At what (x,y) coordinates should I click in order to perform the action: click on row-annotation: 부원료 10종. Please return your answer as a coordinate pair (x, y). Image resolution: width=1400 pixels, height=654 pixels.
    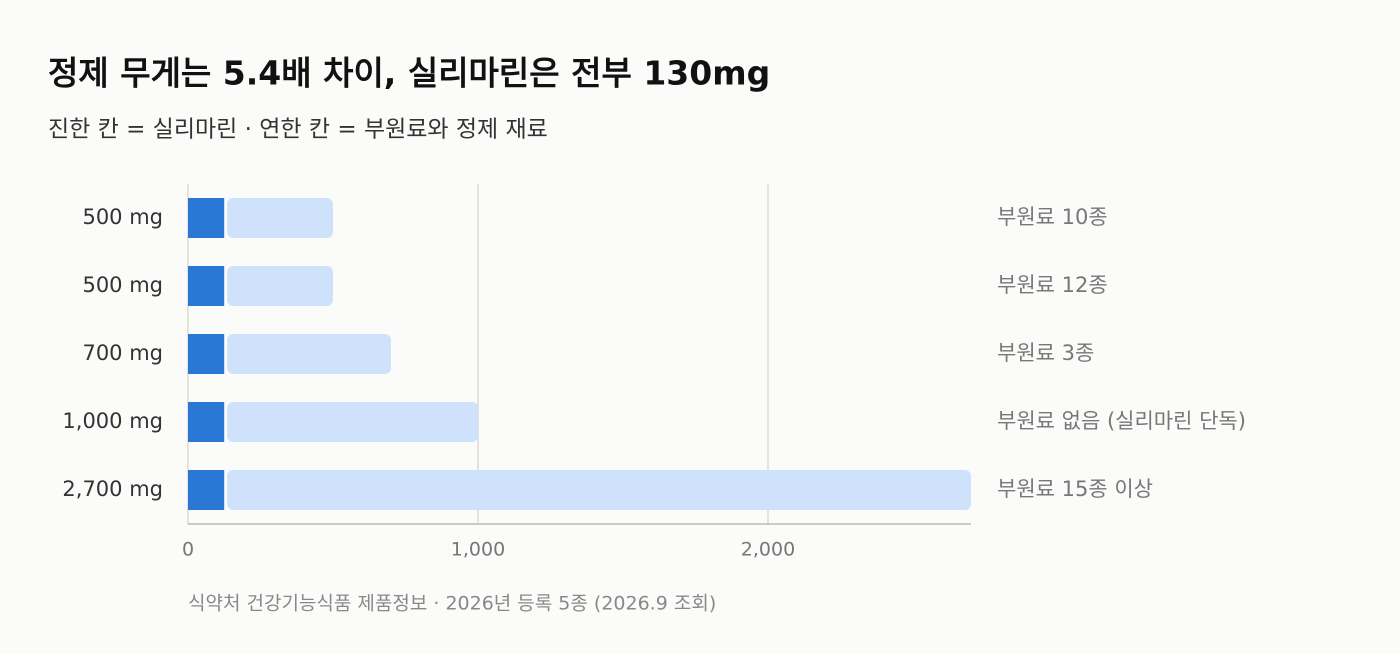
    Looking at the image, I should click on (1052, 217).